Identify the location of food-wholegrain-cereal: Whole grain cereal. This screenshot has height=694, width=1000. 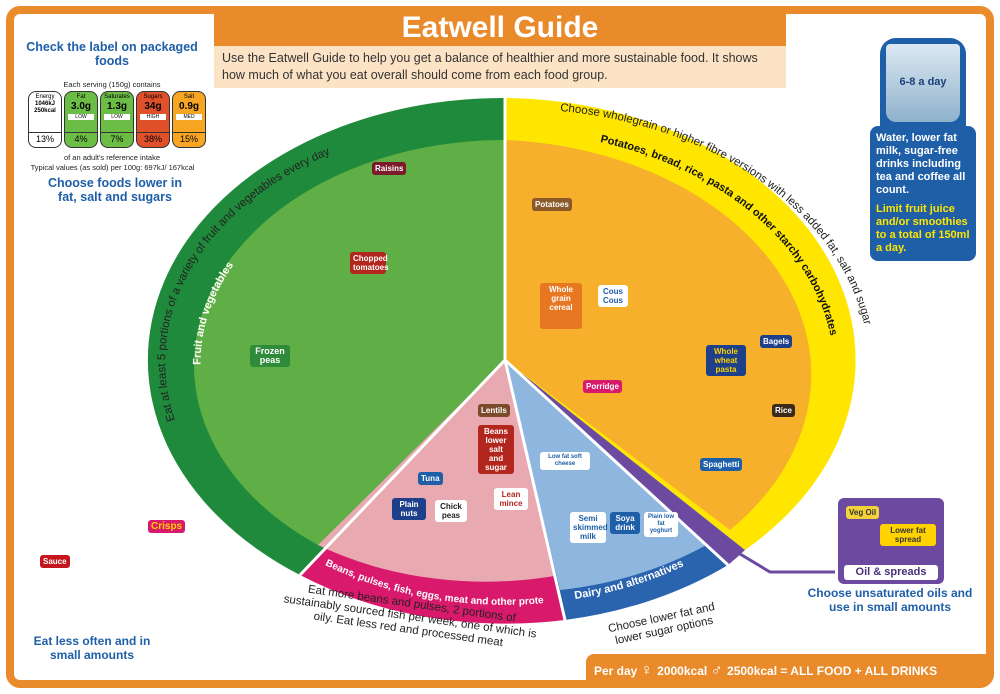
(561, 306).